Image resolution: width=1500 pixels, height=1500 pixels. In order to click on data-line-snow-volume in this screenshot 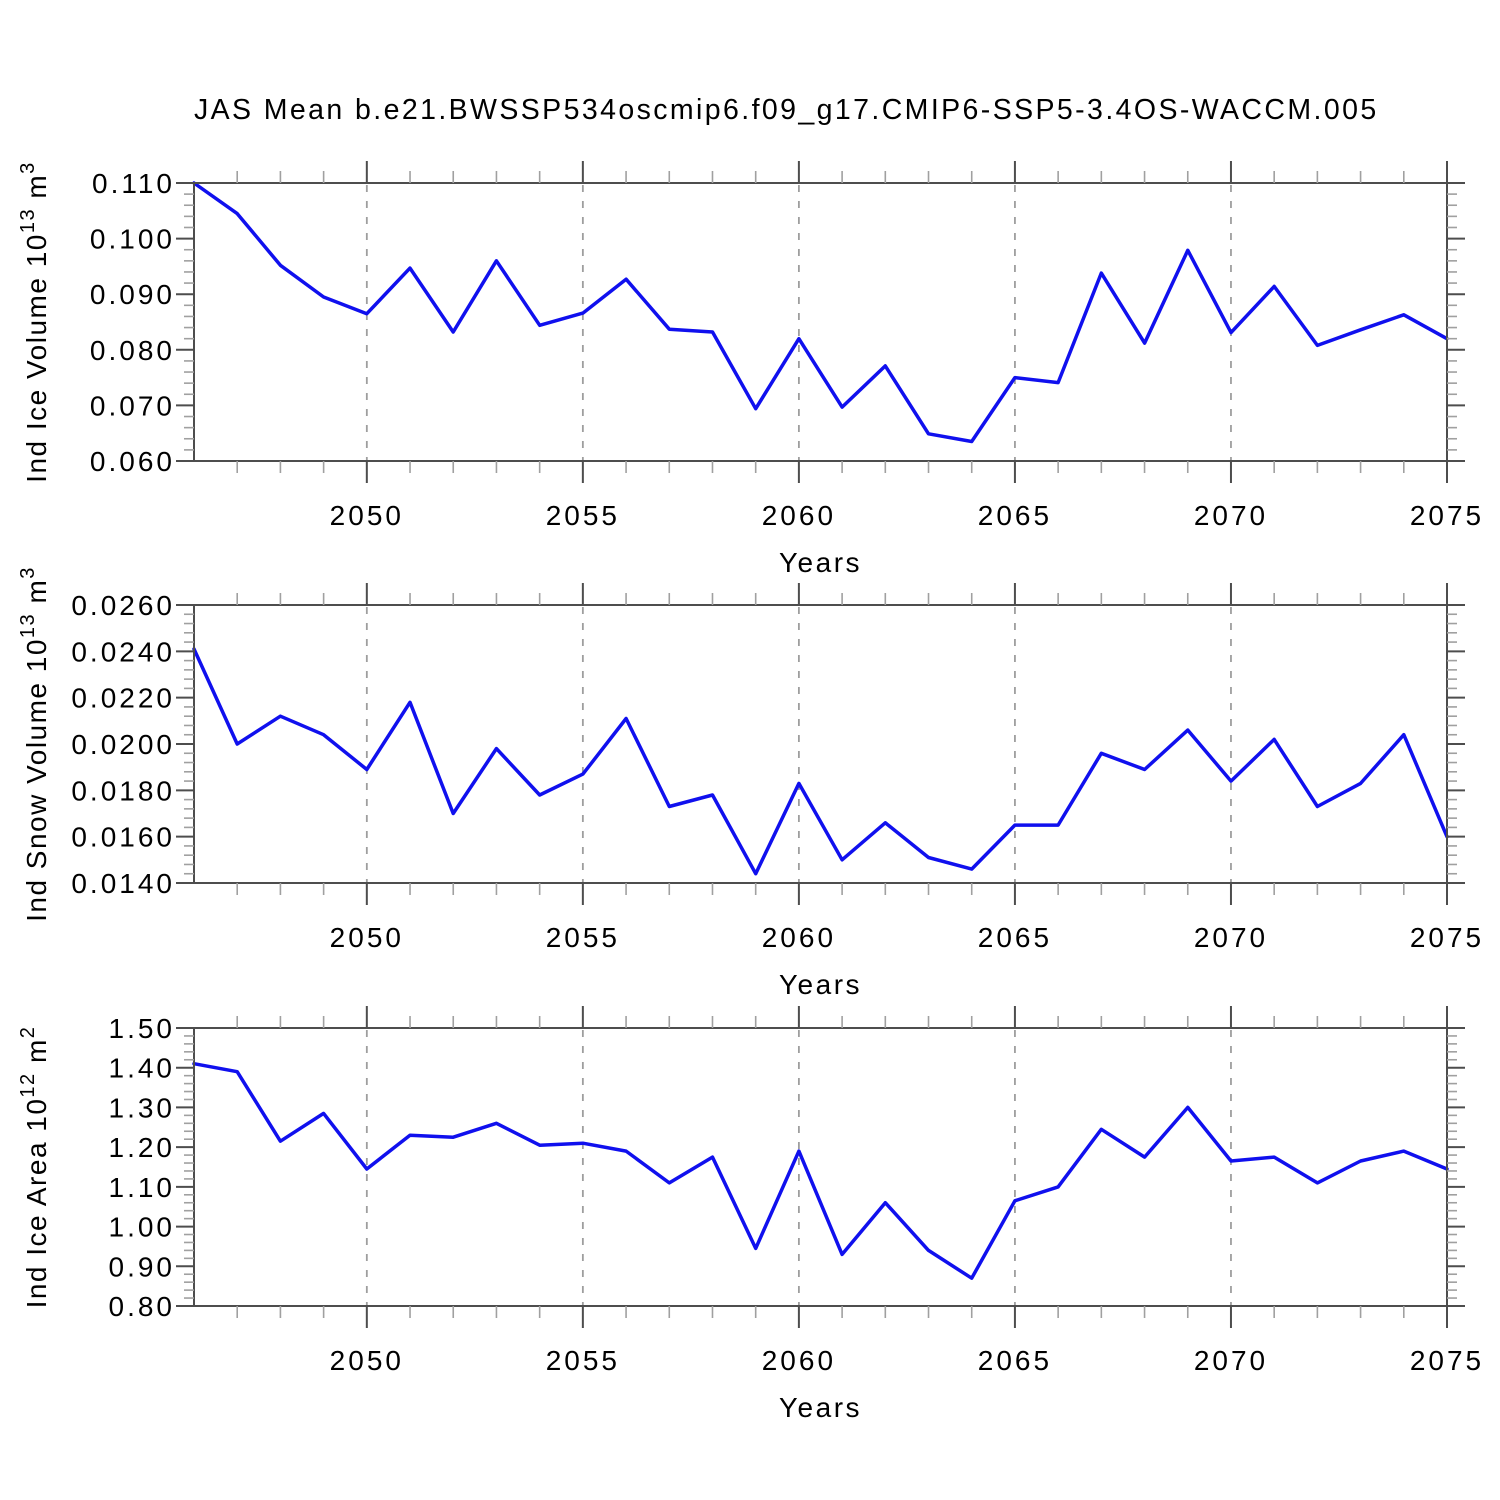, I will do `click(820, 761)`.